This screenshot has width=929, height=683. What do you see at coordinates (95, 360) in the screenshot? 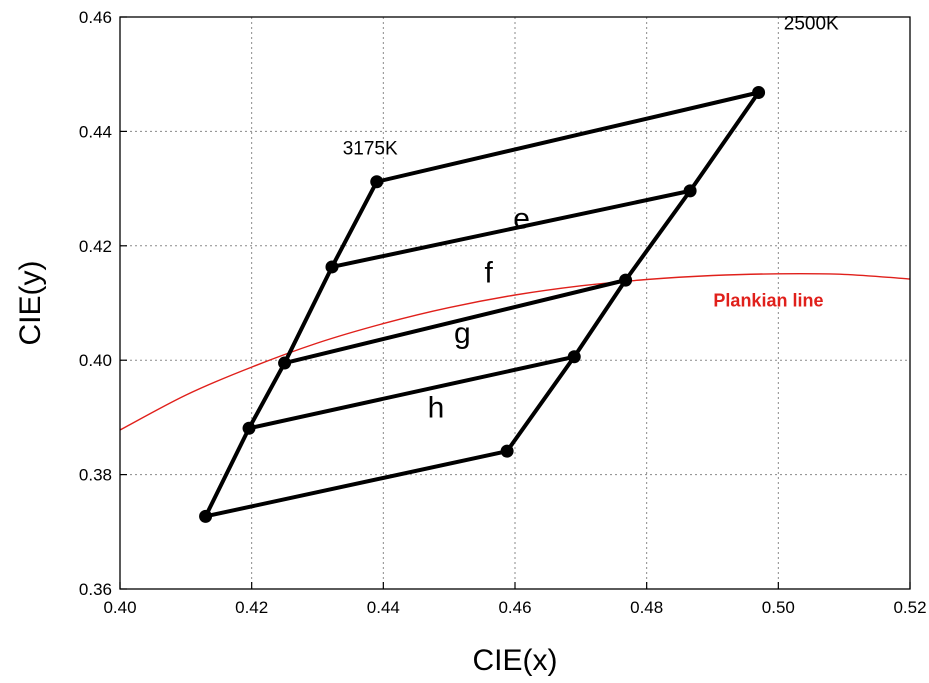
I see `y-tick-label: 0.40` at bounding box center [95, 360].